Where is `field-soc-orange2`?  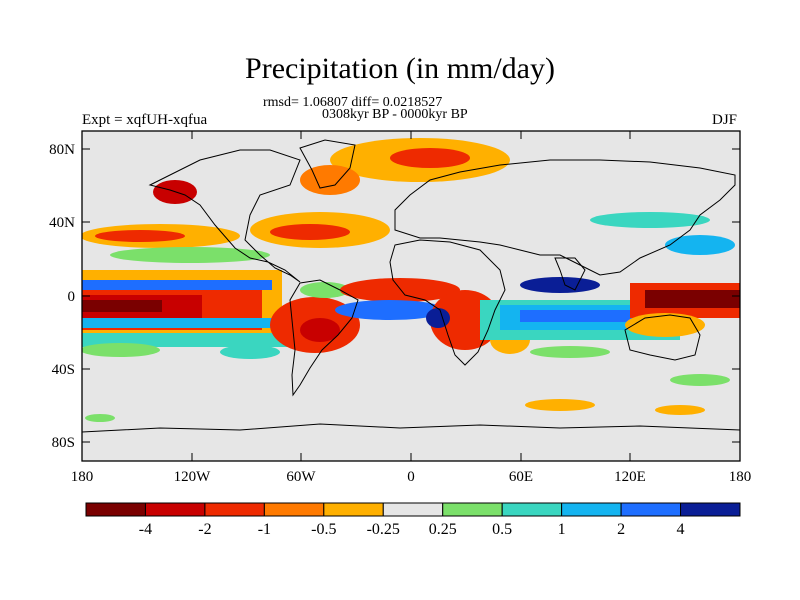 field-soc-orange2 is located at coordinates (680, 410).